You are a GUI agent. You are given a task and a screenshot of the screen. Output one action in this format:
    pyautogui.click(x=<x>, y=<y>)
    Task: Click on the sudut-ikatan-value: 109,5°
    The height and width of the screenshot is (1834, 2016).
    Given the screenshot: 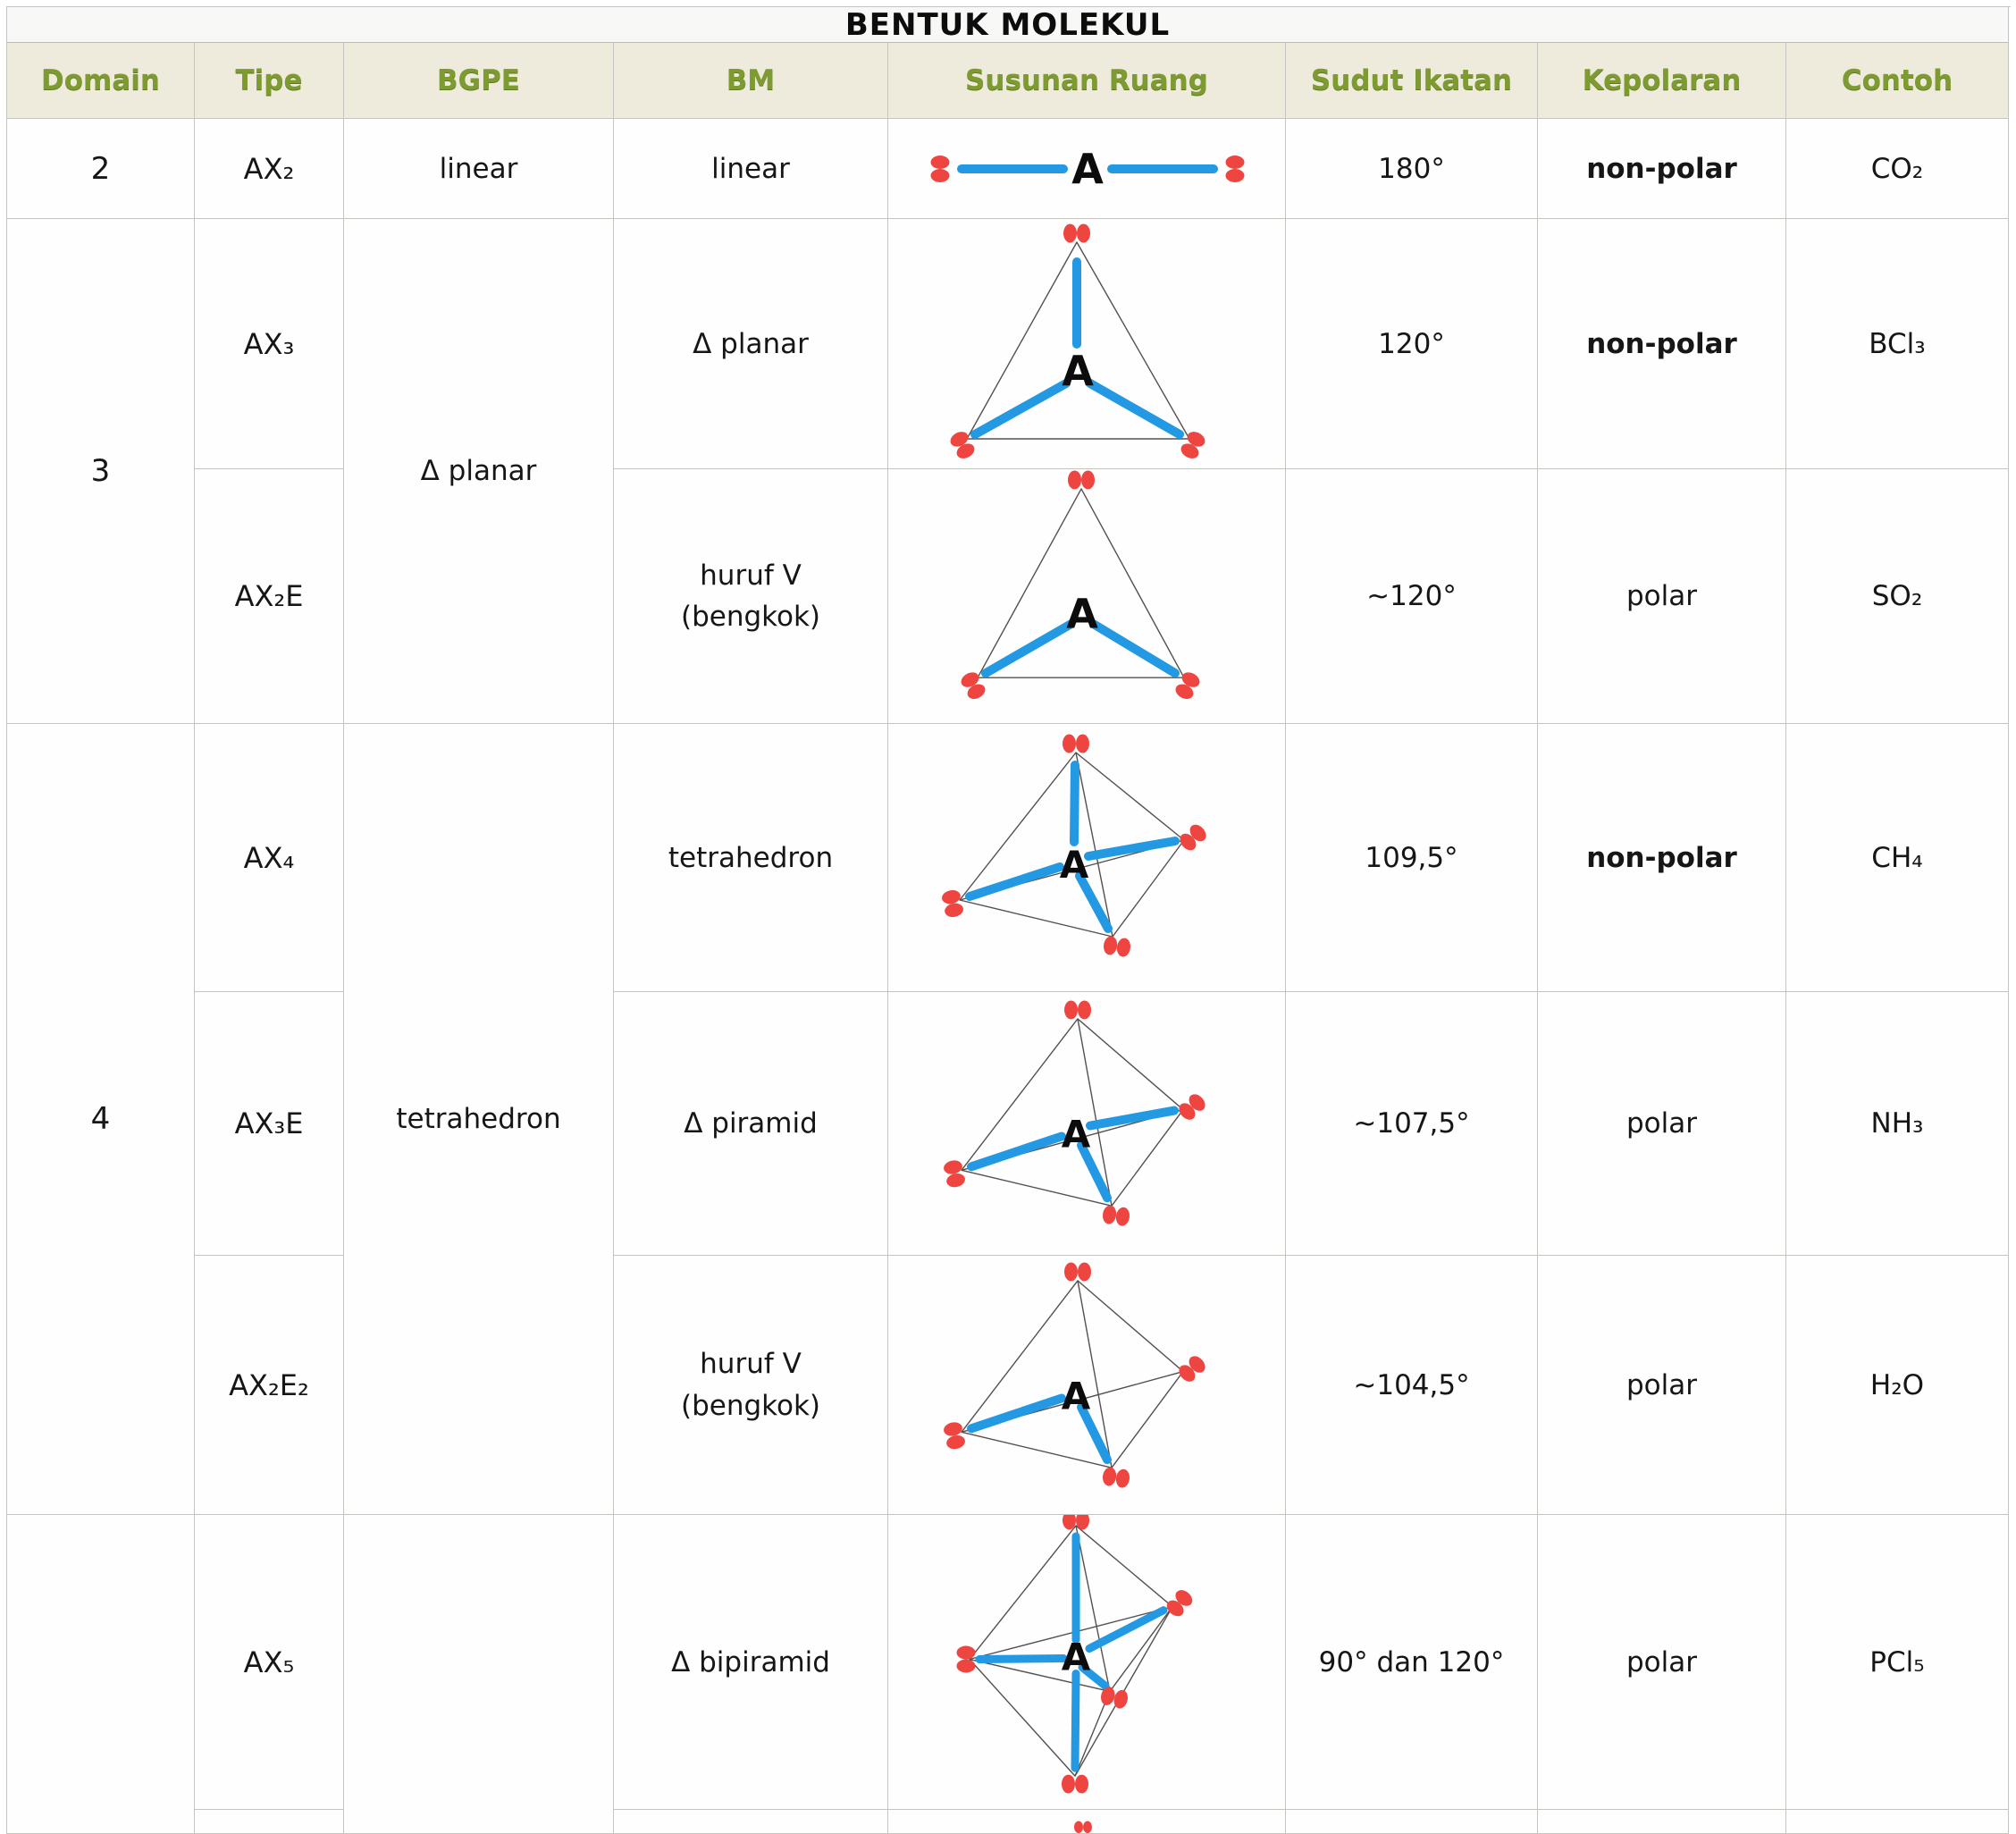 What is the action you would take?
    pyautogui.click(x=1412, y=858)
    